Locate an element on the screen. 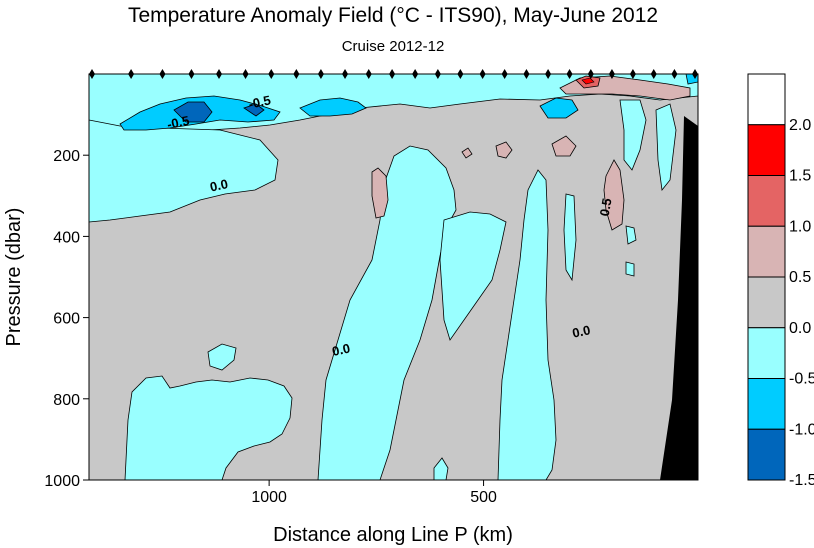  x-axis-ticks: 1000 500 is located at coordinates (374, 493).